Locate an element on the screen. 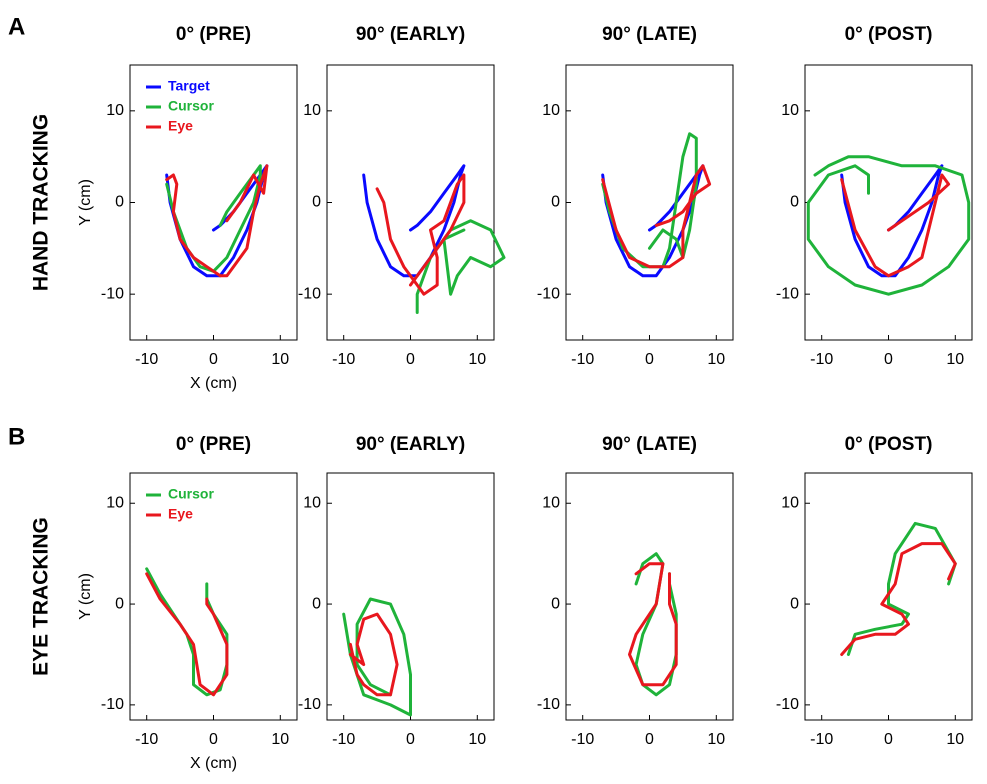 The width and height of the screenshot is (987, 784). panel-label: A is located at coordinates (16, 26).